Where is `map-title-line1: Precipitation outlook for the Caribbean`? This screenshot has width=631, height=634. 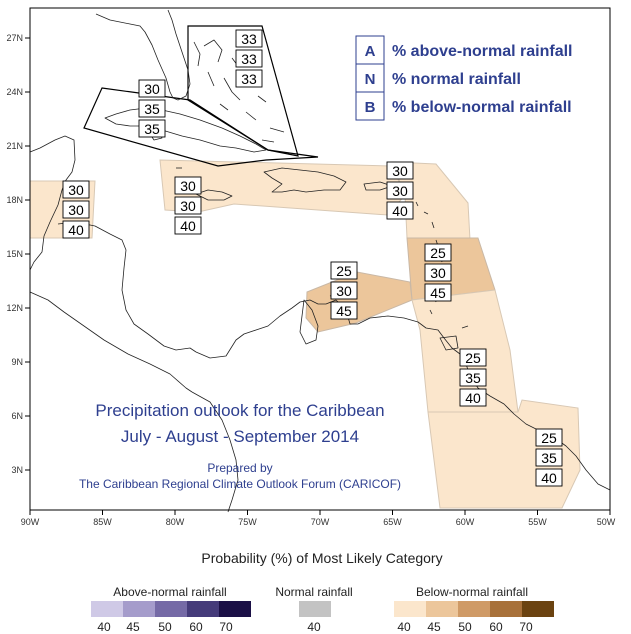 map-title-line1: Precipitation outlook for the Caribbean is located at coordinates (239, 410).